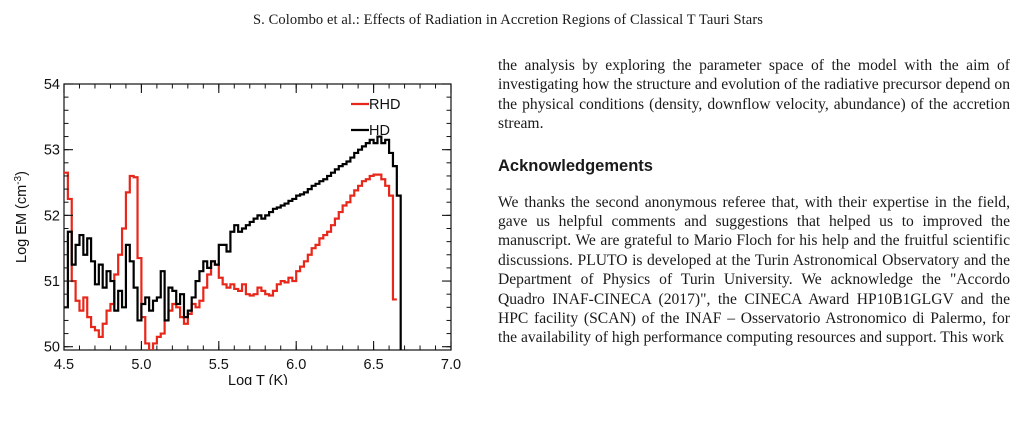 Image resolution: width=1016 pixels, height=426 pixels. Describe the element at coordinates (230, 260) in the screenshot. I see `series-line-rhd` at that location.